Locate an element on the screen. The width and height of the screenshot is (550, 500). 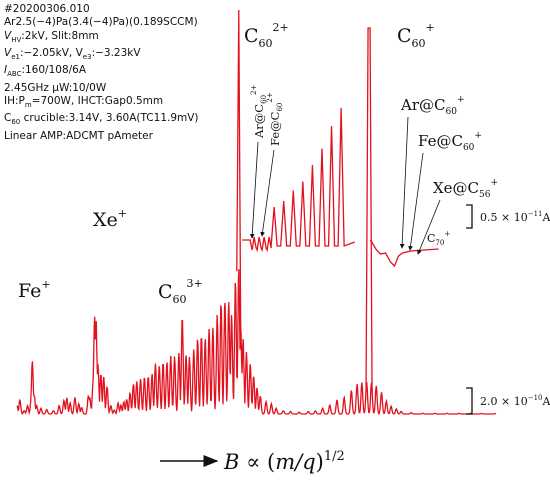
arrow-ar-c60-2plus is located at coordinates (254, 190).